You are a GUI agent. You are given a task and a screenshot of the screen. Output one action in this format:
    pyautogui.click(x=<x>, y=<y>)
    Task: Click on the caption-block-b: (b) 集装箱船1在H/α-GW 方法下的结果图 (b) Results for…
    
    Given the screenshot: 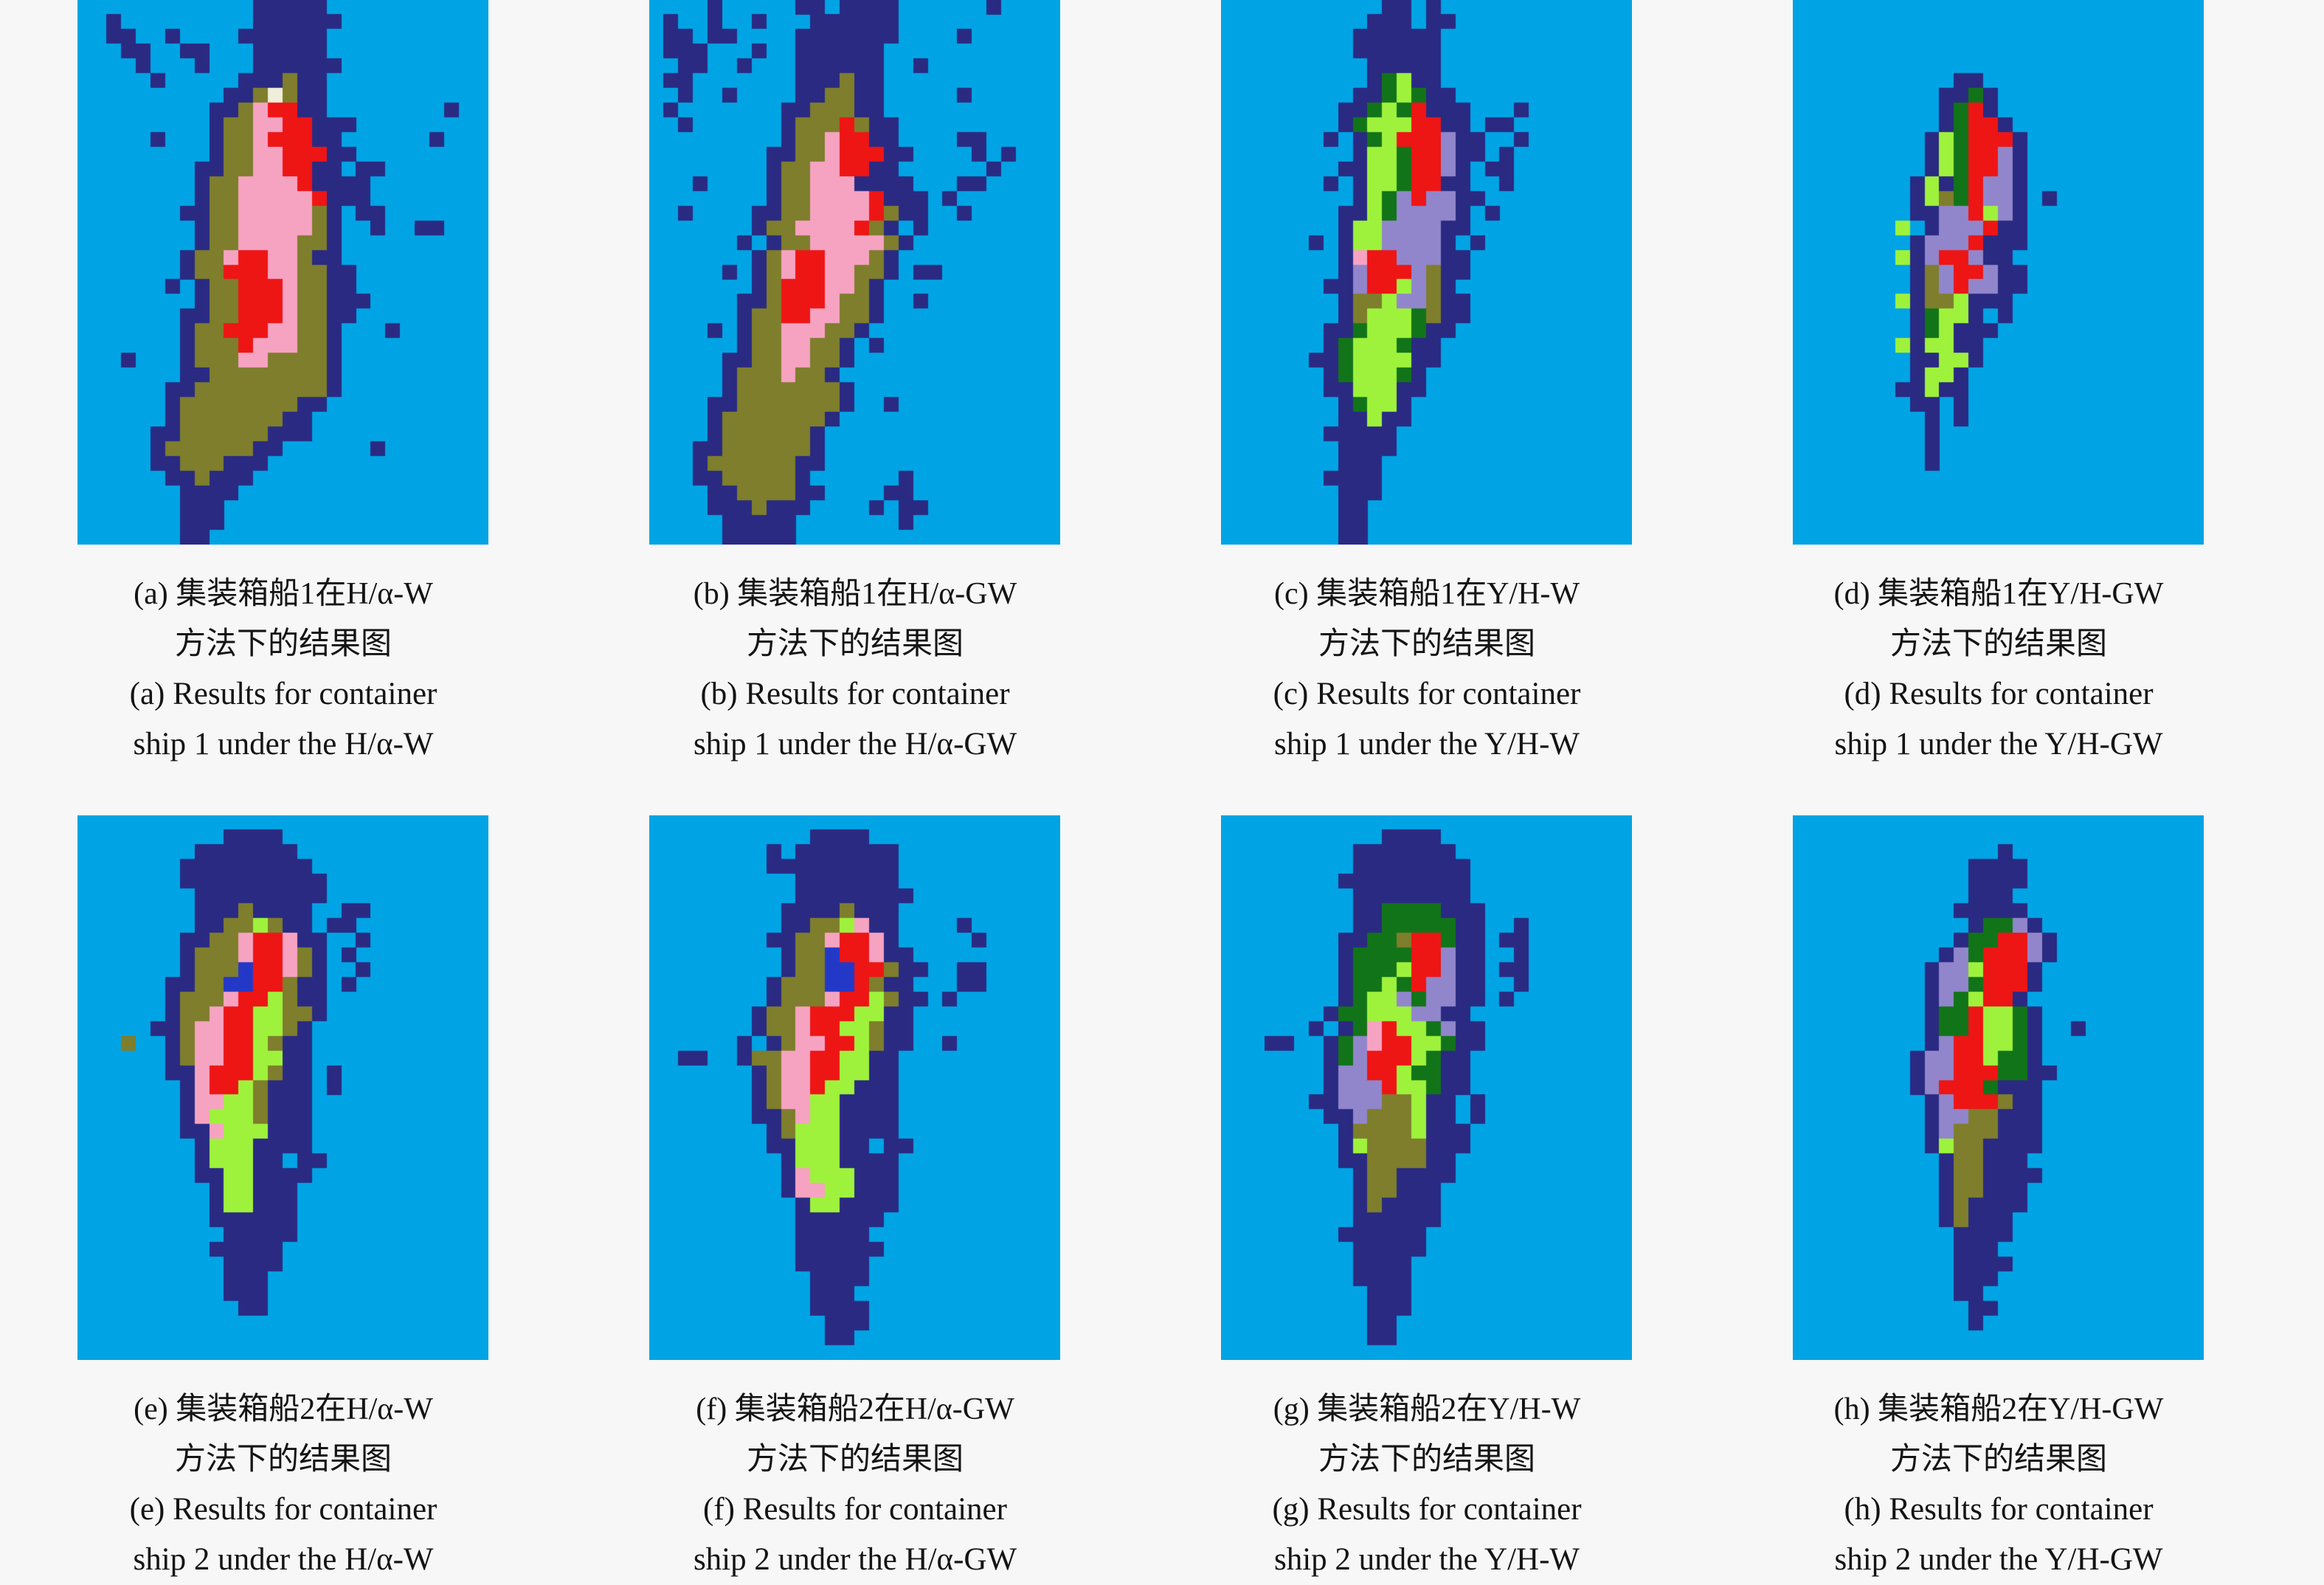 What is the action you would take?
    pyautogui.click(x=855, y=669)
    